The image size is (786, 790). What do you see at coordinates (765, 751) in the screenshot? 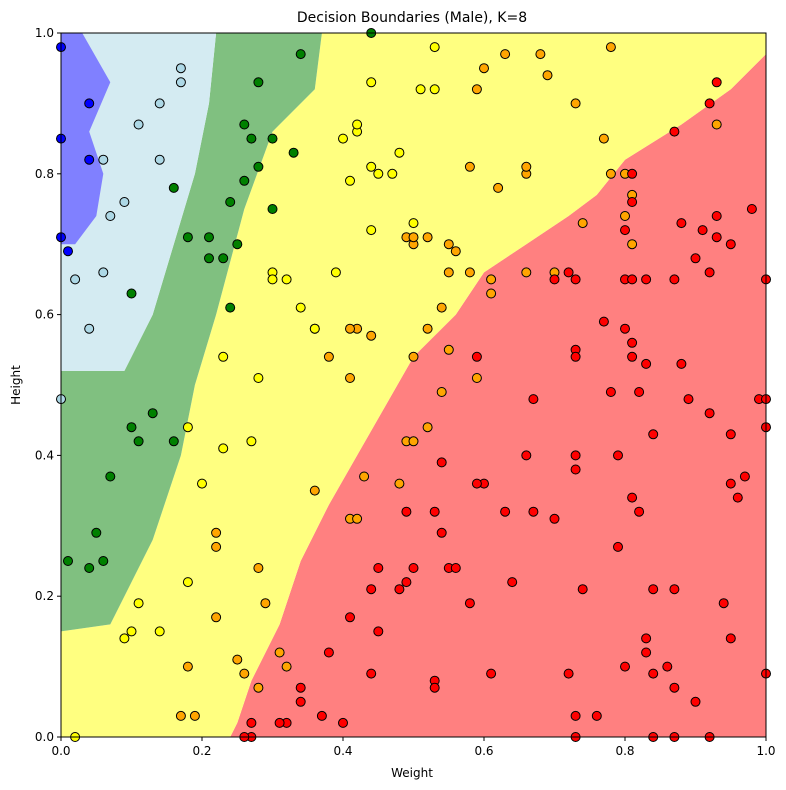
I see `x-tick-label: 1.0` at bounding box center [765, 751].